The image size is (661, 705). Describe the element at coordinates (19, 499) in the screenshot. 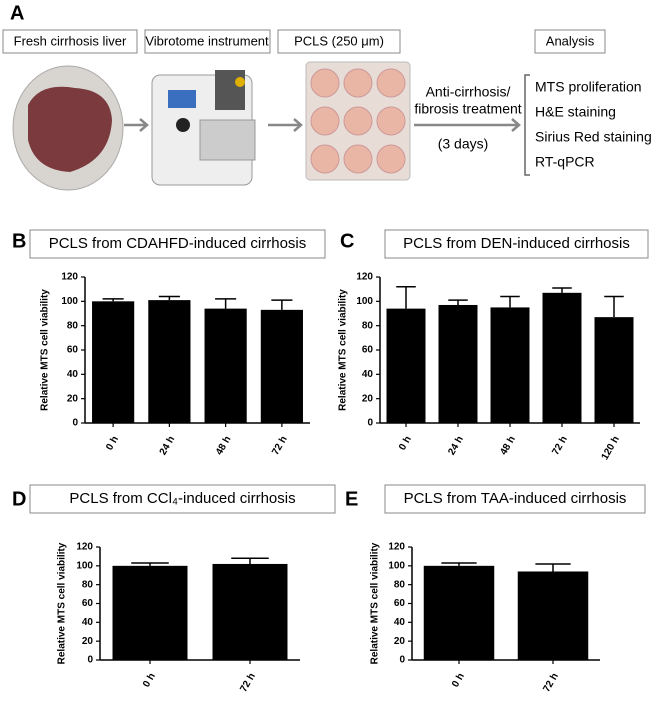

I see `panel-label: D` at that location.